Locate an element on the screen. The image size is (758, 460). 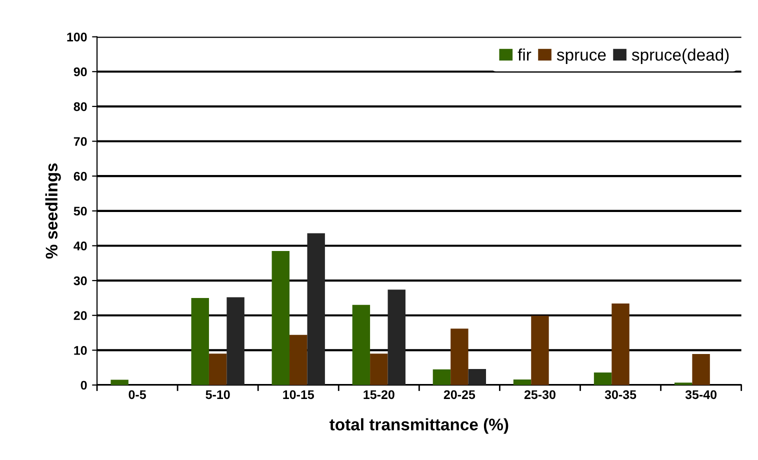
y-tick-label: 0 is located at coordinates (83, 385).